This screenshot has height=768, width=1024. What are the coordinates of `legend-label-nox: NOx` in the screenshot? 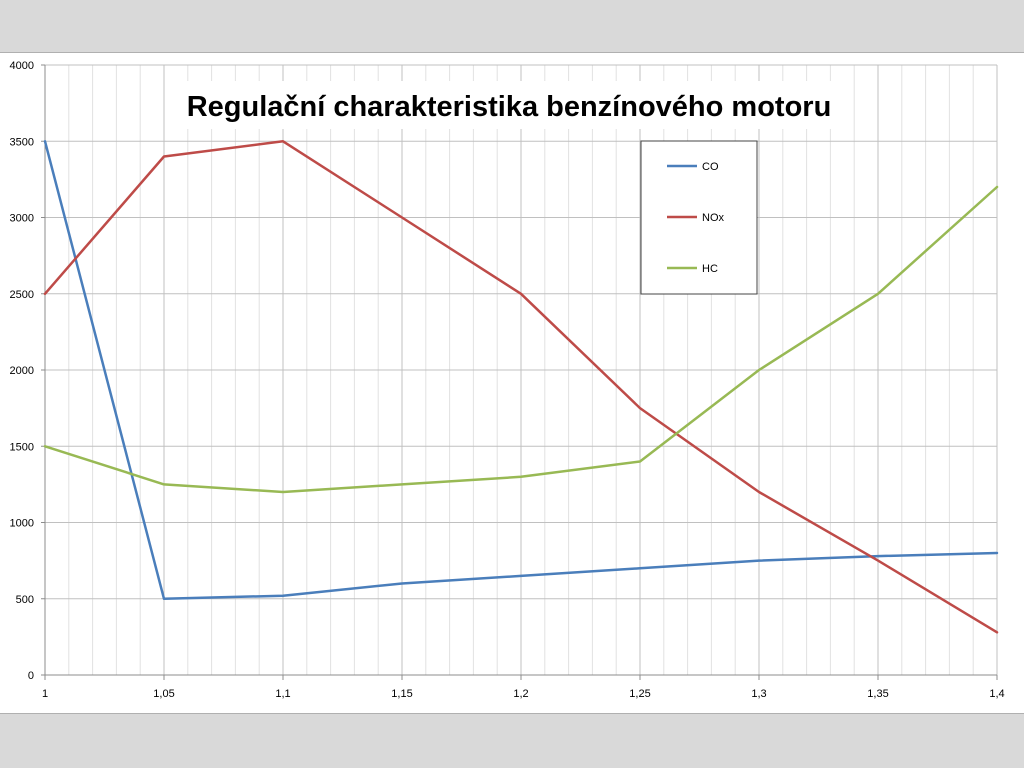 It's located at (713, 218).